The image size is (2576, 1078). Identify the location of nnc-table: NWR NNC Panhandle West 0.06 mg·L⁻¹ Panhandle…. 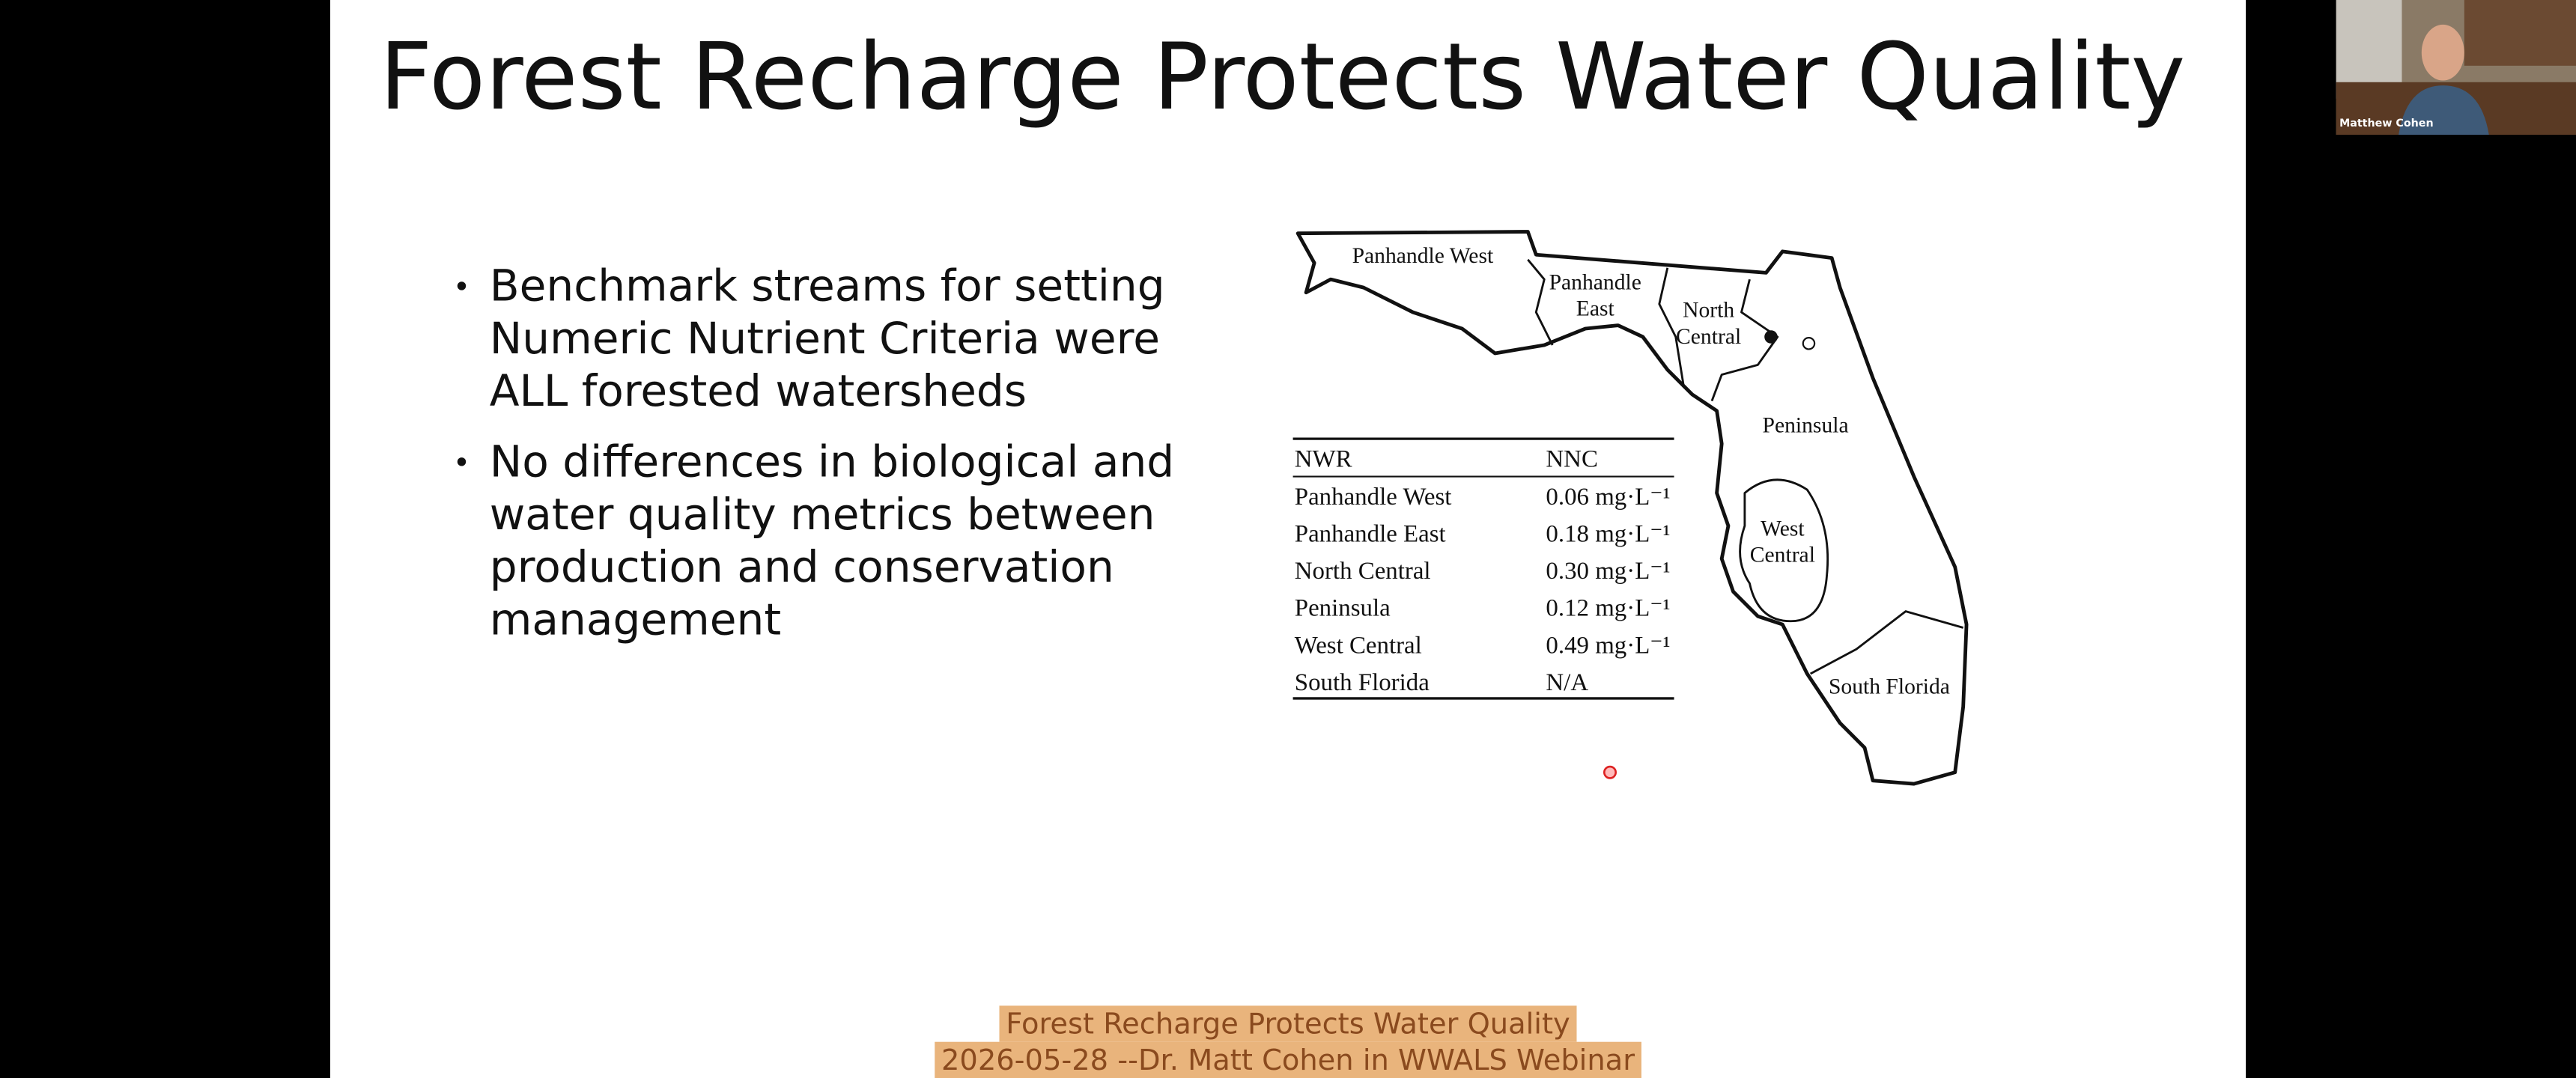
(1483, 568).